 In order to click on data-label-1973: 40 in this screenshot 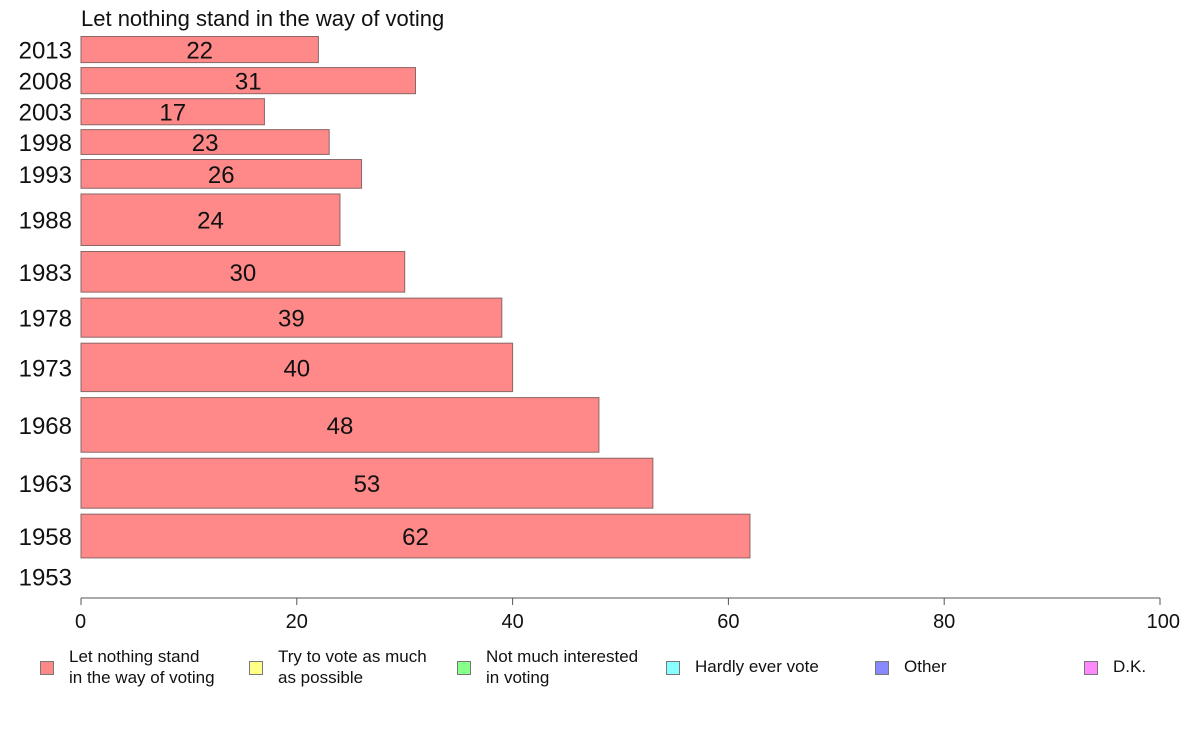, I will do `click(296, 368)`.